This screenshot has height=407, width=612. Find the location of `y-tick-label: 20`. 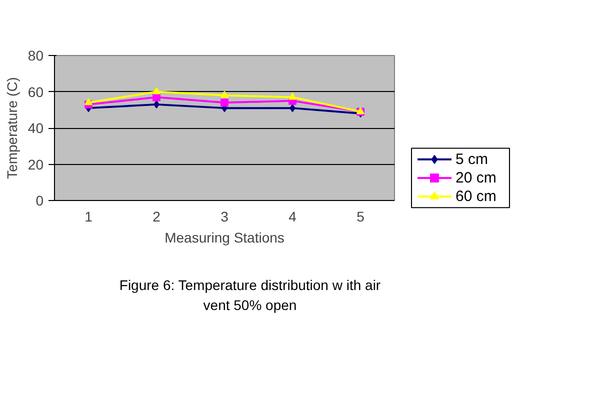

y-tick-label: 20 is located at coordinates (36, 164).